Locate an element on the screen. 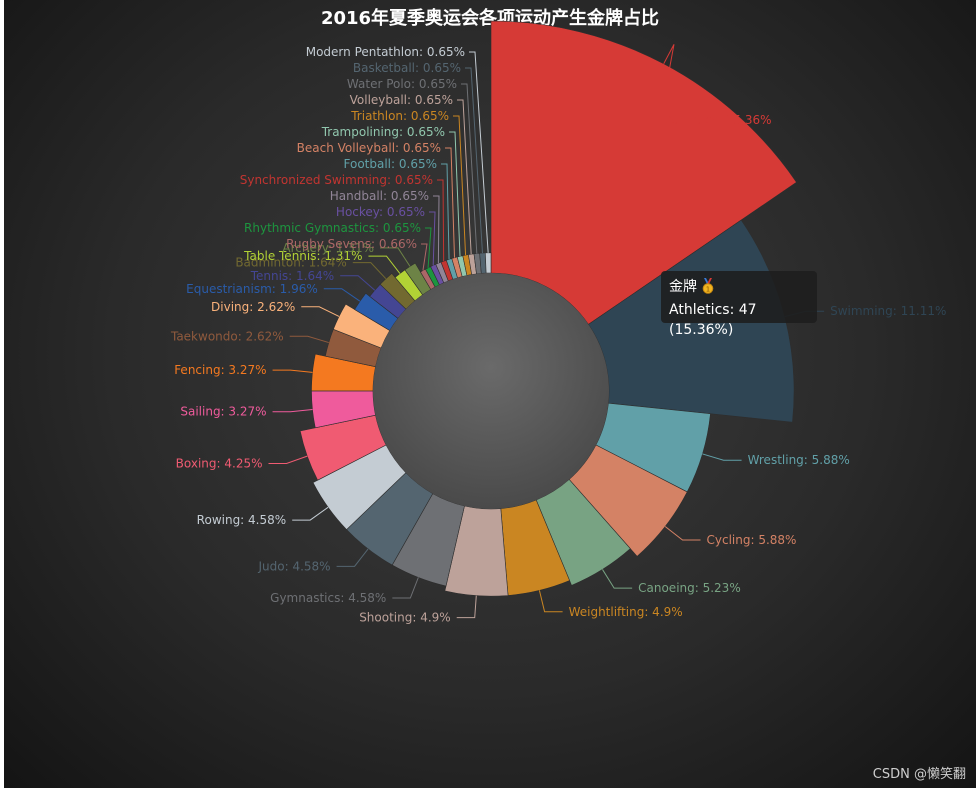 The width and height of the screenshot is (980, 792). slice-label: Equestrianism: 1.96% is located at coordinates (252, 289).